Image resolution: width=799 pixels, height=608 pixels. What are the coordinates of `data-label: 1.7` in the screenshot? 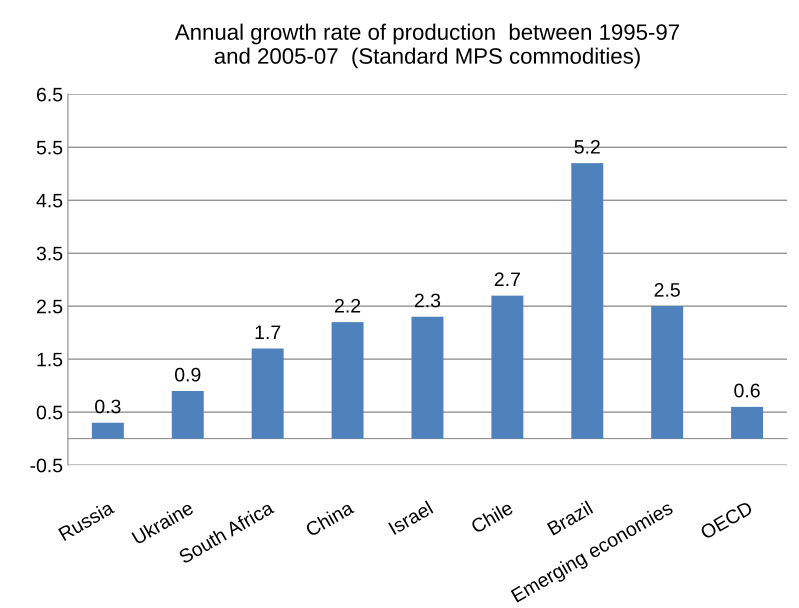 It's located at (268, 332).